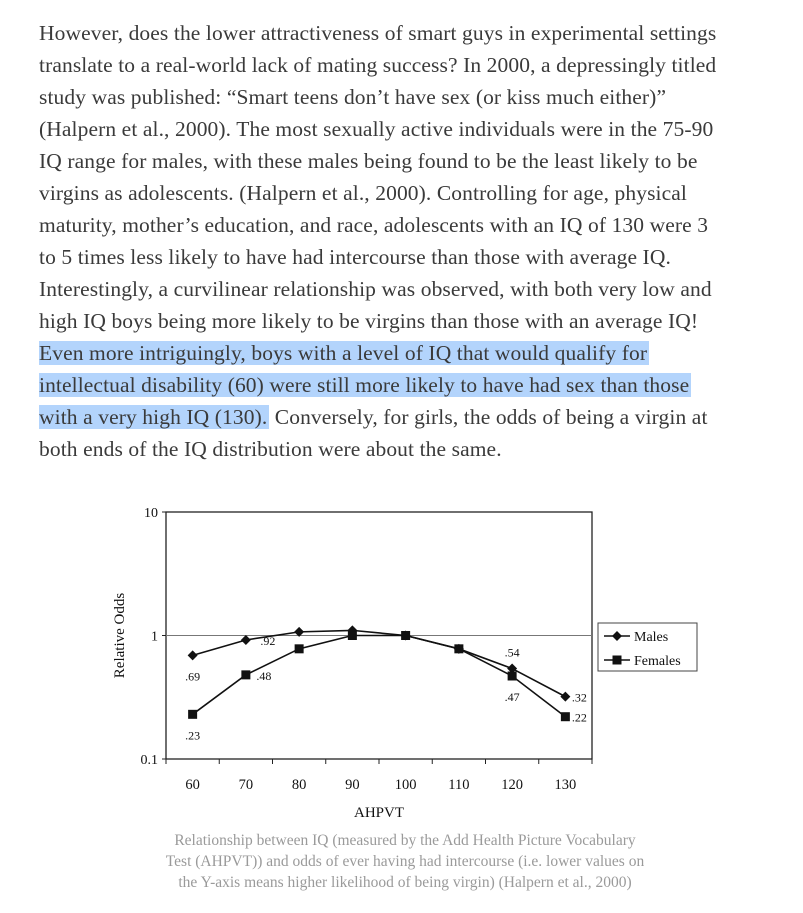 The height and width of the screenshot is (913, 803). What do you see at coordinates (151, 513) in the screenshot?
I see `y-tick-label: 10` at bounding box center [151, 513].